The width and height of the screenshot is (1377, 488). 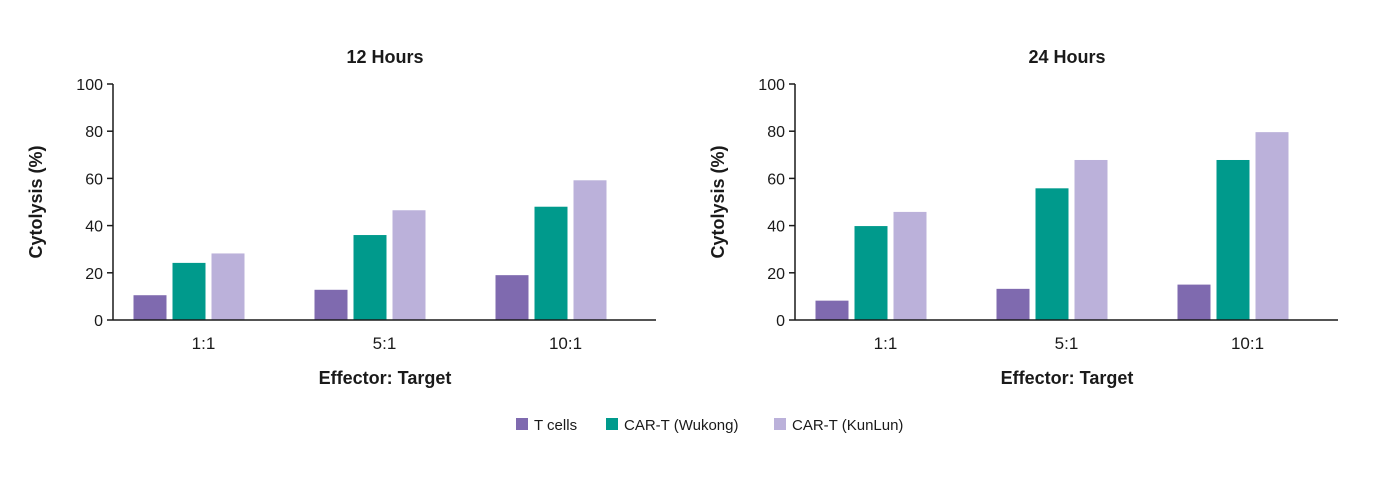 I want to click on legend-swatch-car-t-wukong, so click(x=612, y=424).